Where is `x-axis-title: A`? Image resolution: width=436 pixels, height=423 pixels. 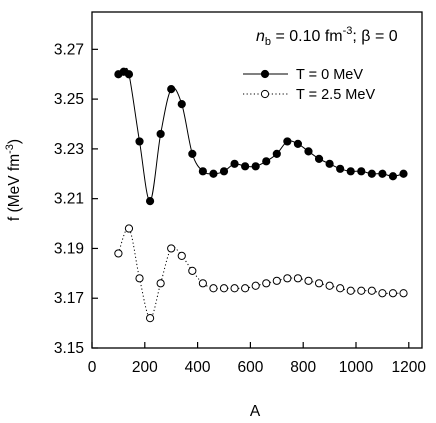 x-axis-title: A is located at coordinates (255, 411).